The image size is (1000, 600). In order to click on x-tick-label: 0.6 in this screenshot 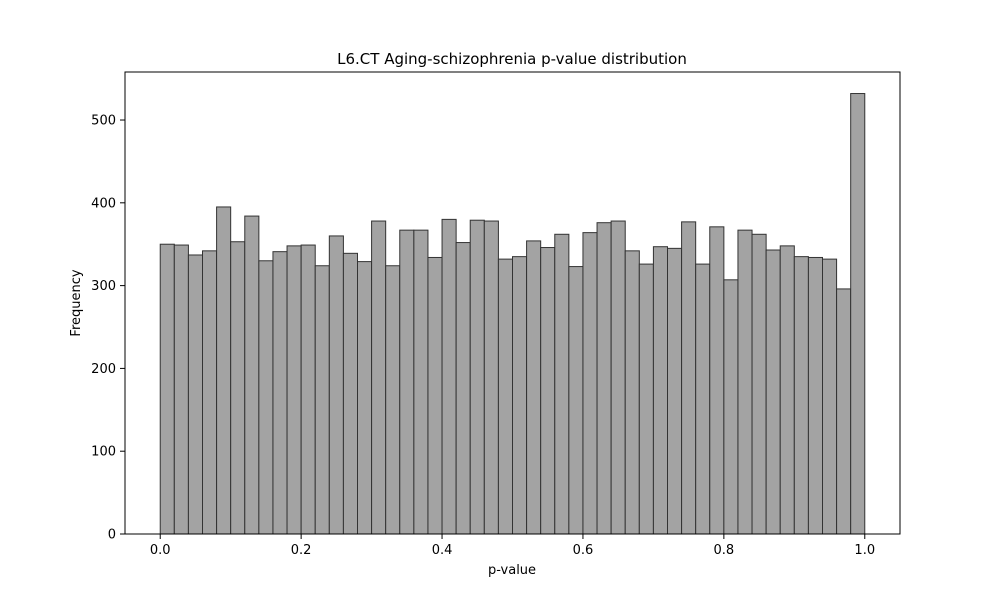, I will do `click(583, 550)`.